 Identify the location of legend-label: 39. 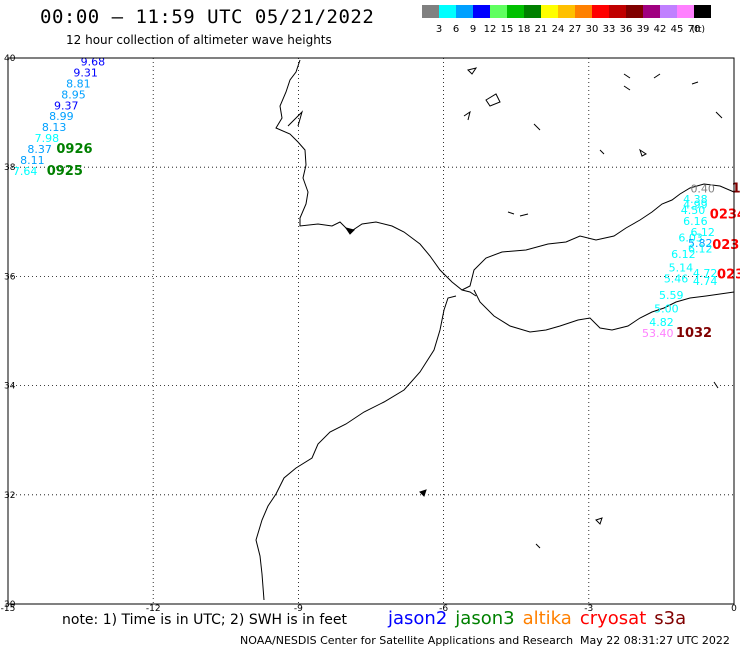
(643, 29).